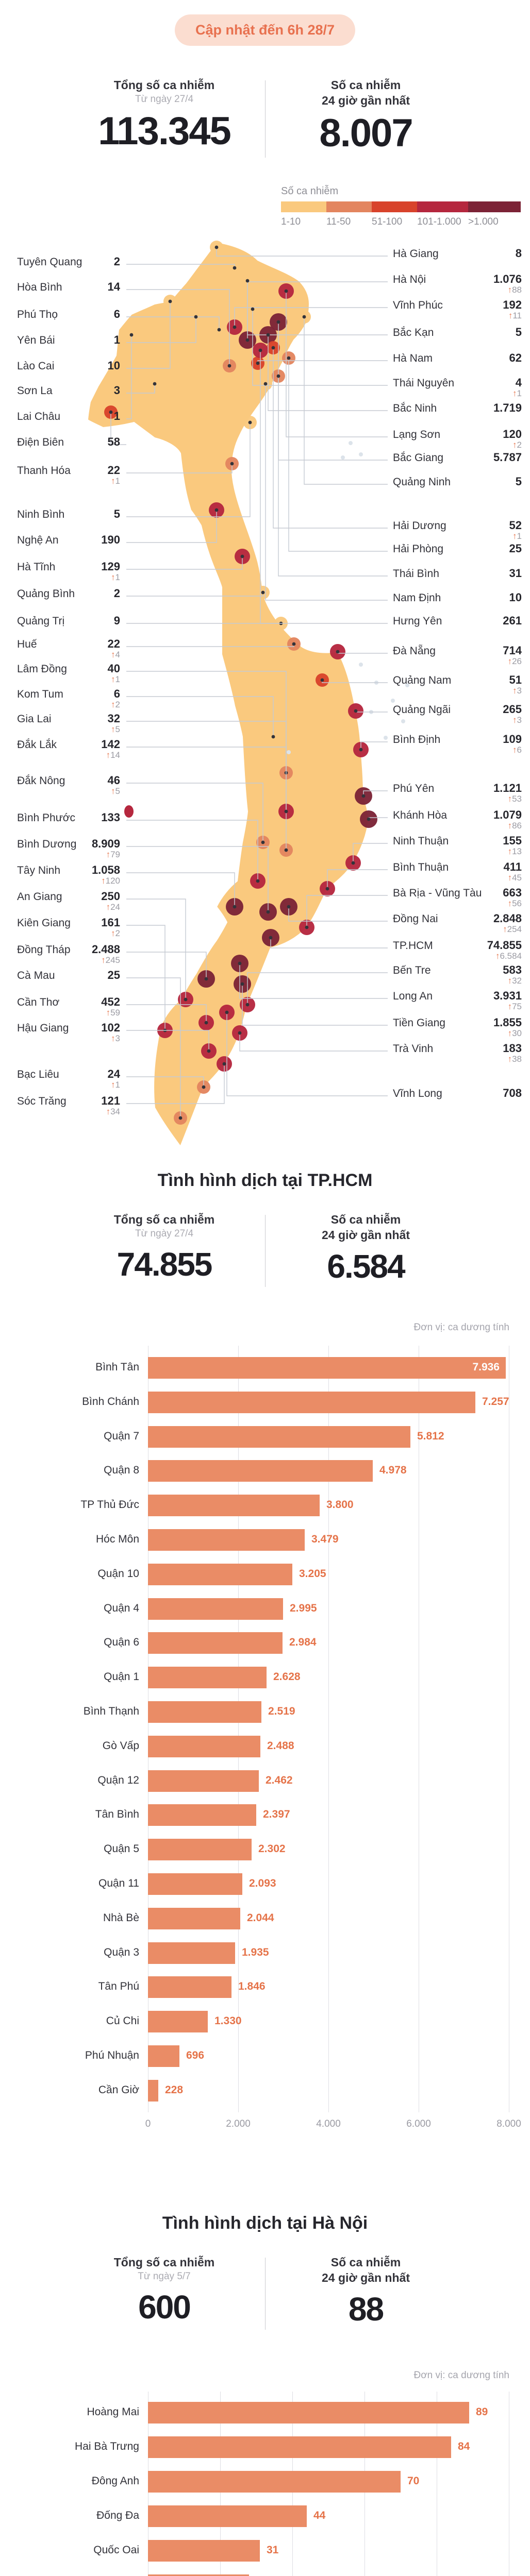 The height and width of the screenshot is (2576, 530). I want to click on map-dot-Yên Bái, so click(196, 317).